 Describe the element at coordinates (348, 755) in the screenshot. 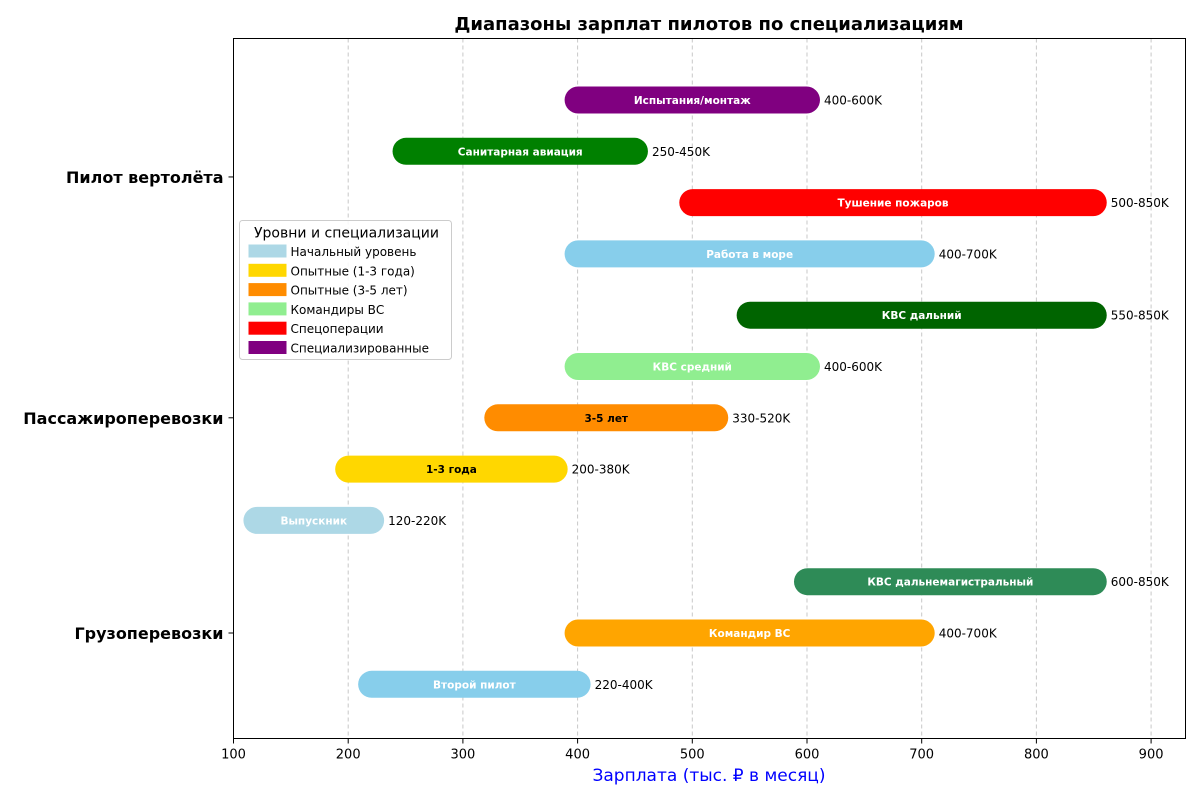

I see `x-tick-label: 200` at that location.